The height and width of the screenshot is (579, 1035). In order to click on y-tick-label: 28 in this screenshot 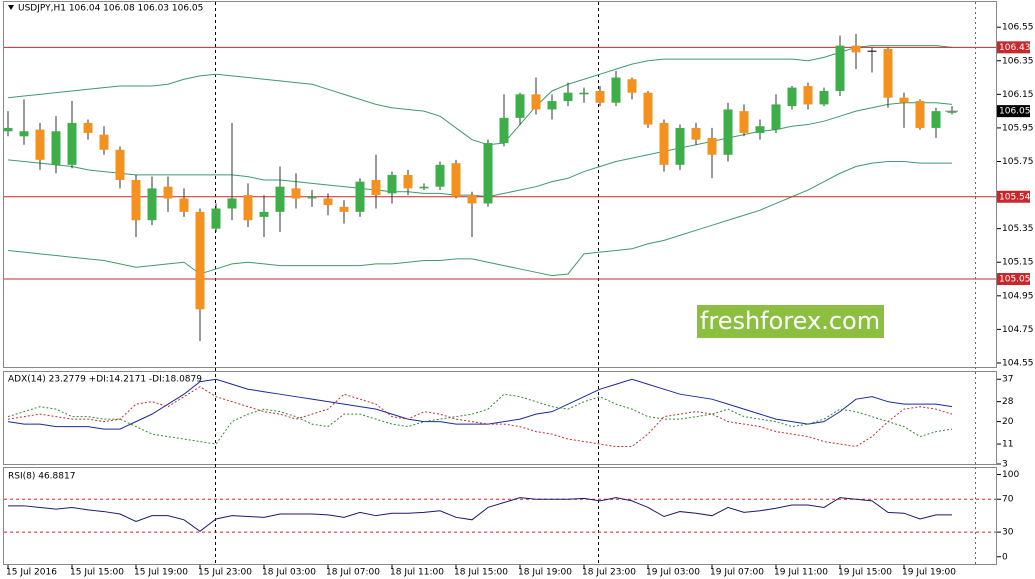, I will do `click(1008, 402)`.